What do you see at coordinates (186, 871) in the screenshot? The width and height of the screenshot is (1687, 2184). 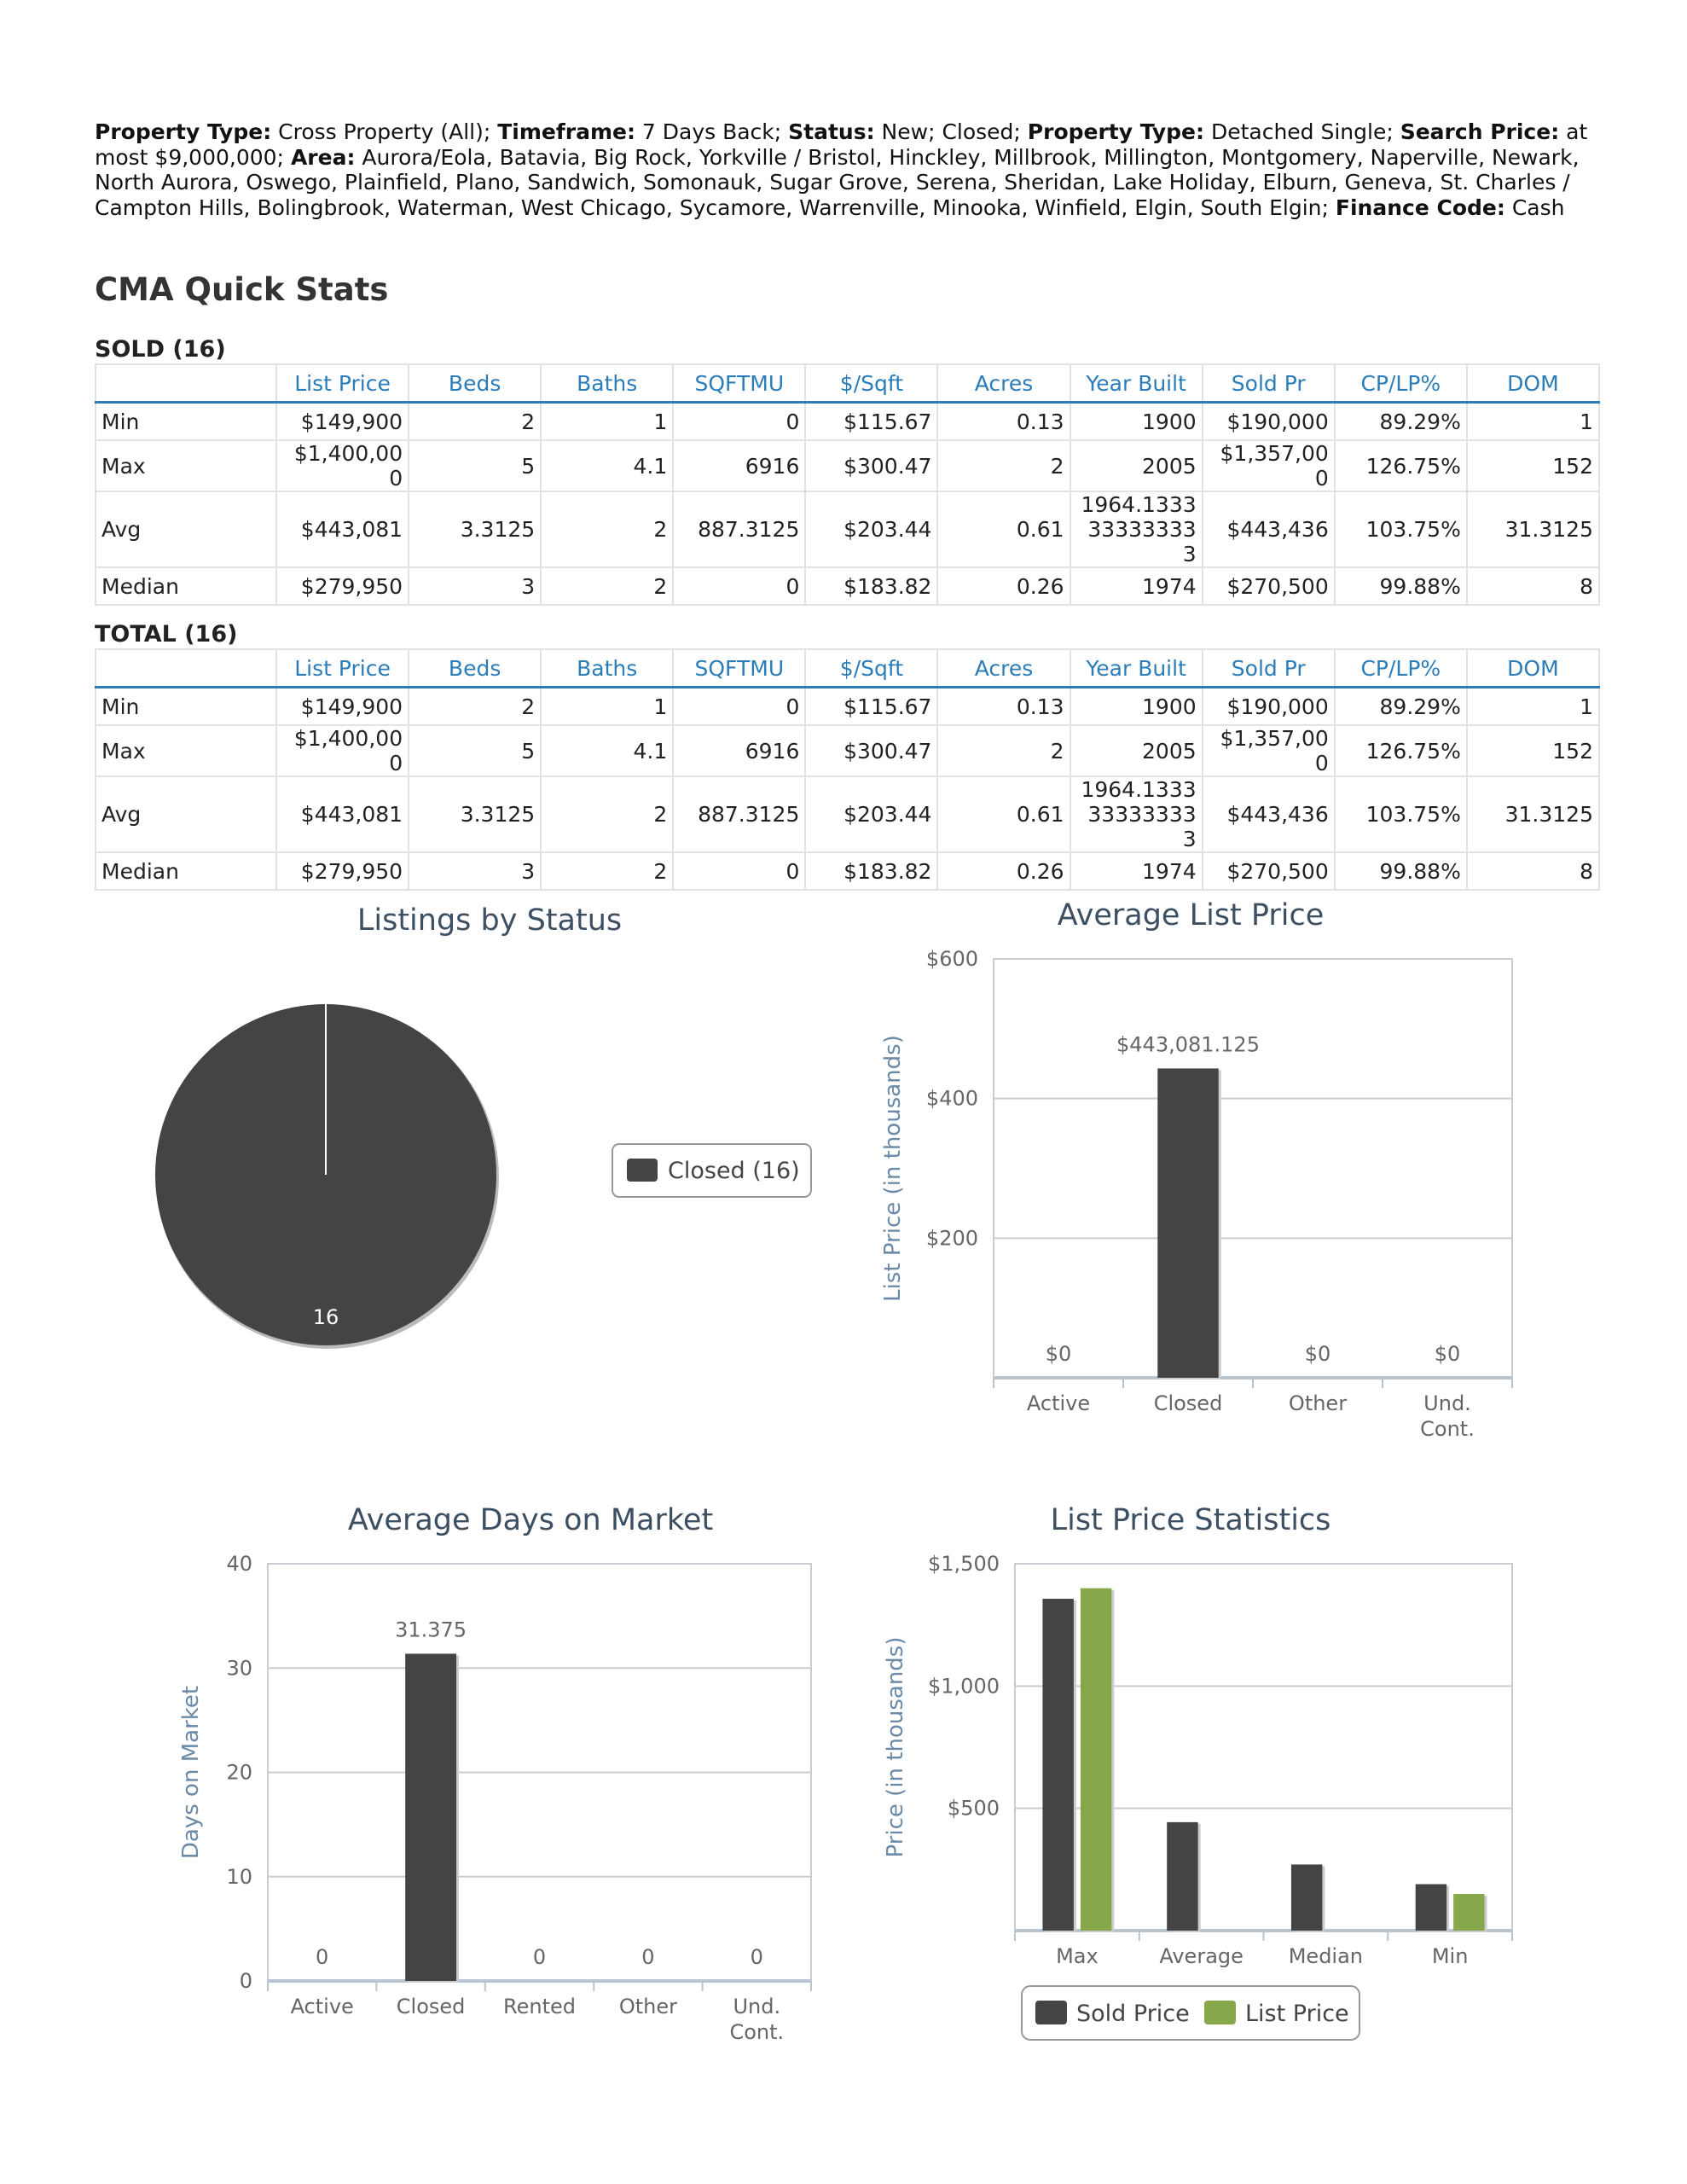 I see `table-cell: Median` at bounding box center [186, 871].